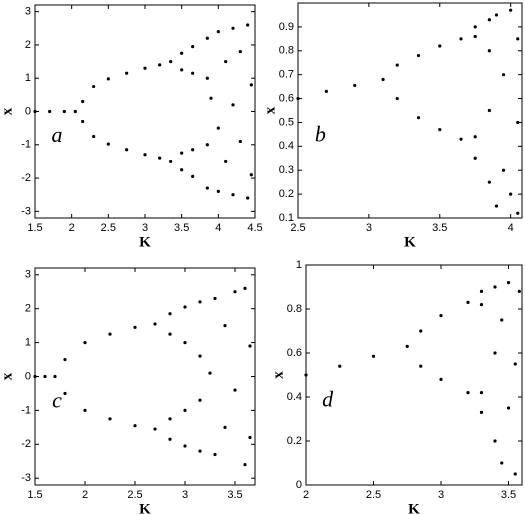 The image size is (525, 515). I want to click on y-tick-label: -2, so click(26, 444).